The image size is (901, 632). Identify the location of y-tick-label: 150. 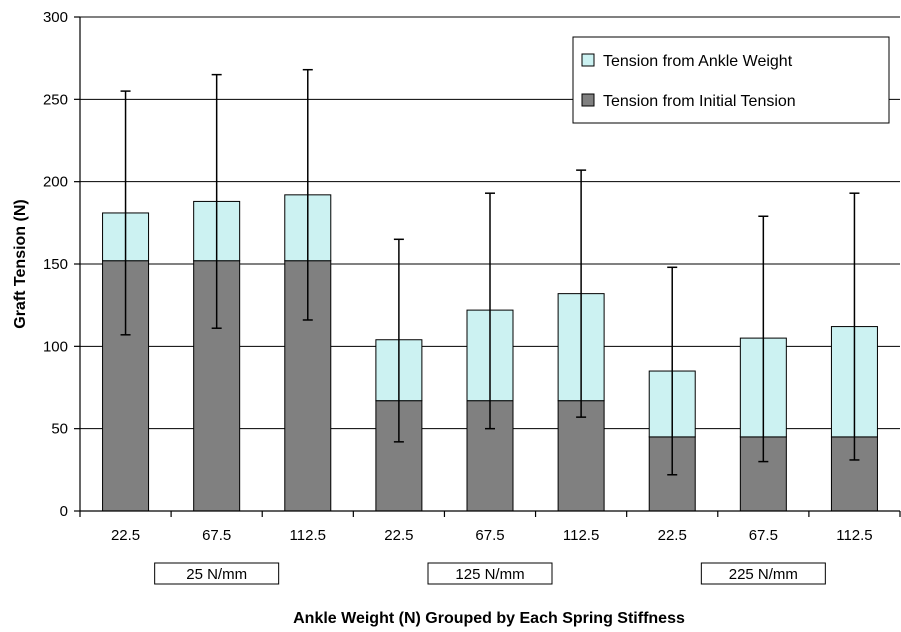
(55, 264).